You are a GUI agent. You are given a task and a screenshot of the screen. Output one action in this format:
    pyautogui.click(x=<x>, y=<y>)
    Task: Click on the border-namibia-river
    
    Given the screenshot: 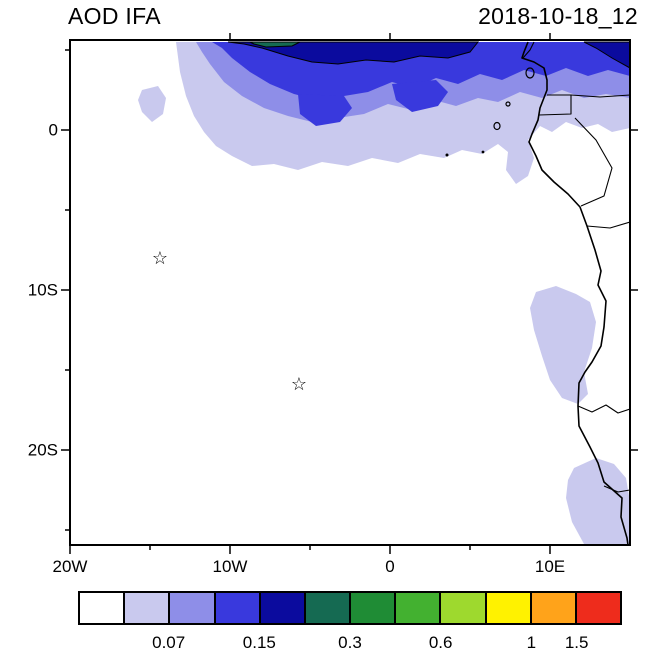 What is the action you would take?
    pyautogui.click(x=616, y=489)
    